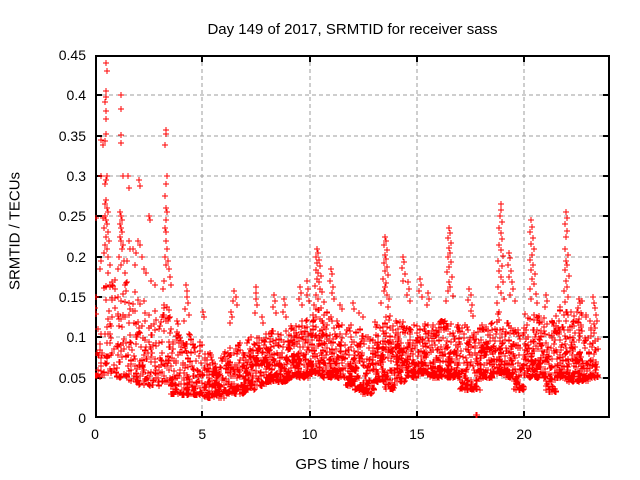 The image size is (640, 480). What do you see at coordinates (72, 377) in the screenshot?
I see `y-tick-label: 0.05` at bounding box center [72, 377].